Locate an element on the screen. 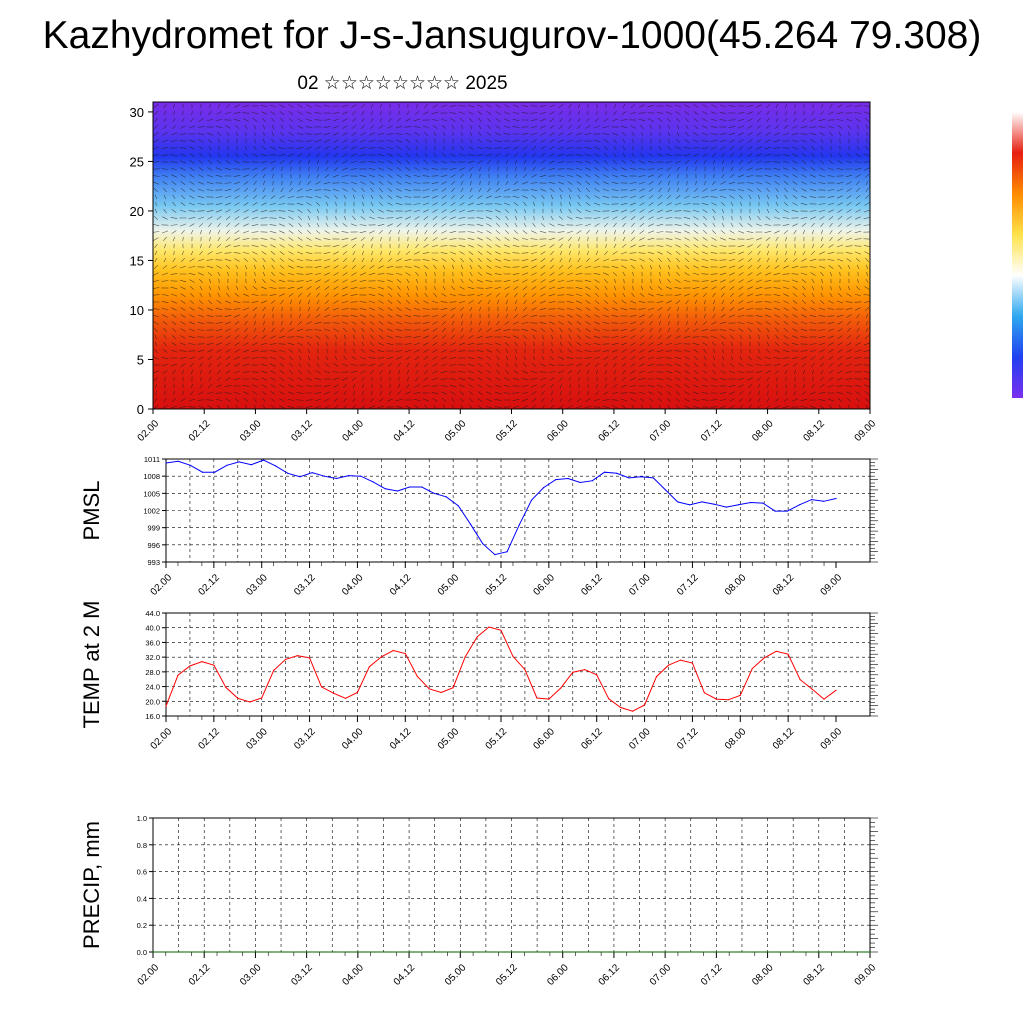 Image resolution: width=1024 pixels, height=1024 pixels. y-axis-label: TEMP at 2 M is located at coordinates (91, 665).